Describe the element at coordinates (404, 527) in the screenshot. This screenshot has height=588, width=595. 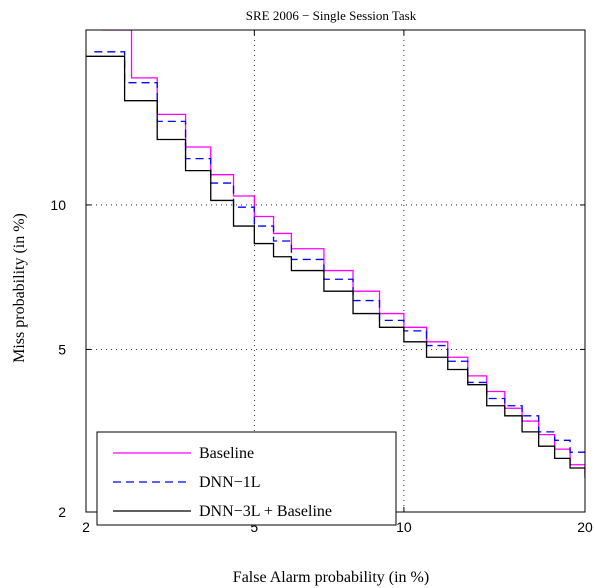
I see `x-tick-label: 10` at that location.